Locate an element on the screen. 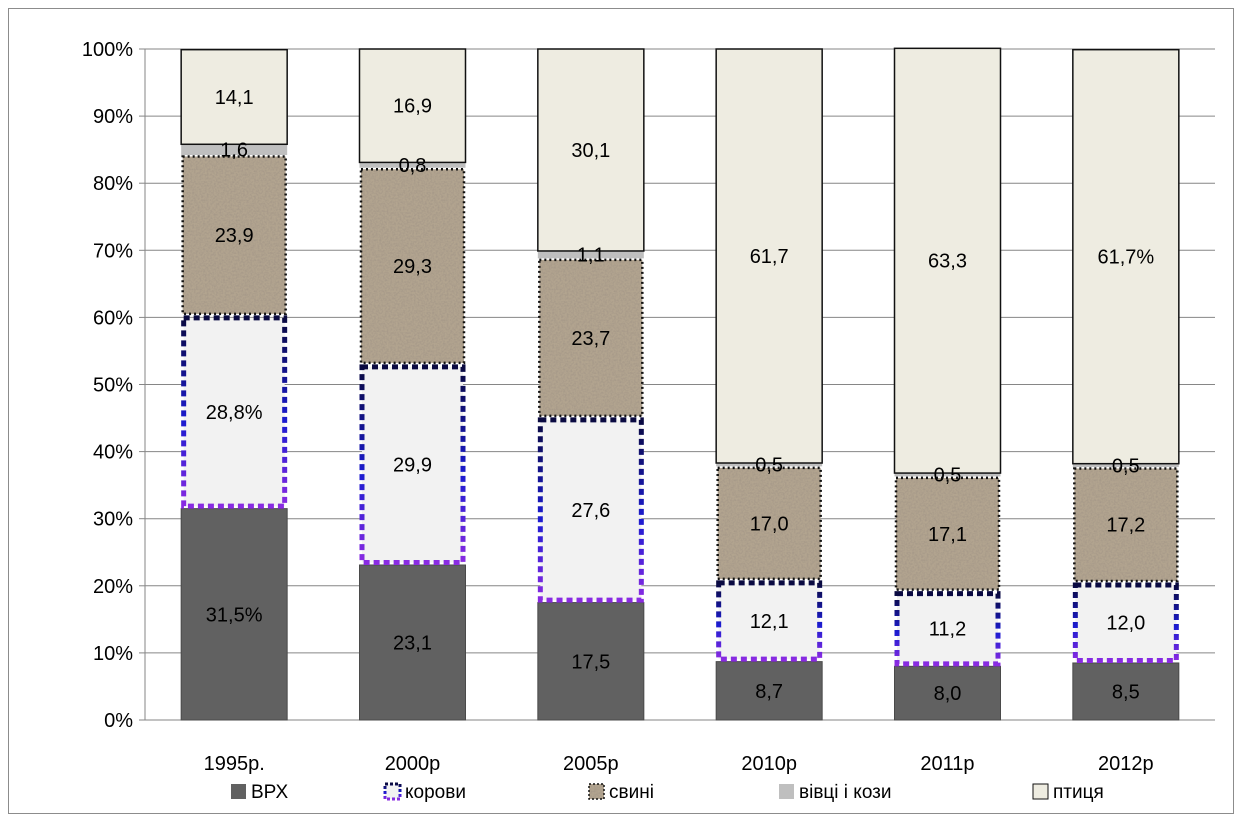 Image resolution: width=1242 pixels, height=820 pixels. data-label: 16,9 is located at coordinates (412, 107).